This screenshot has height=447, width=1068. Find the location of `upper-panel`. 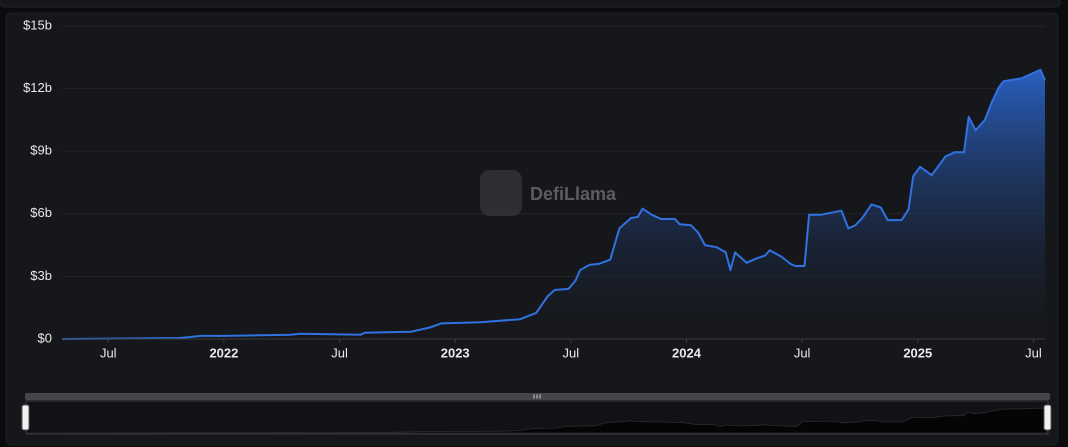

upper-panel is located at coordinates (530, 4).